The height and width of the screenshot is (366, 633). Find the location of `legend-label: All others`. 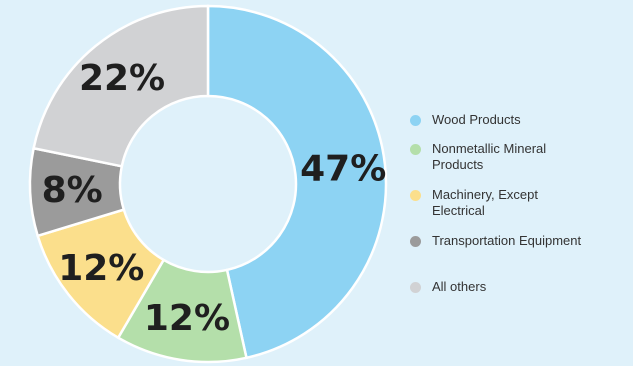

legend-label: All others is located at coordinates (459, 287).